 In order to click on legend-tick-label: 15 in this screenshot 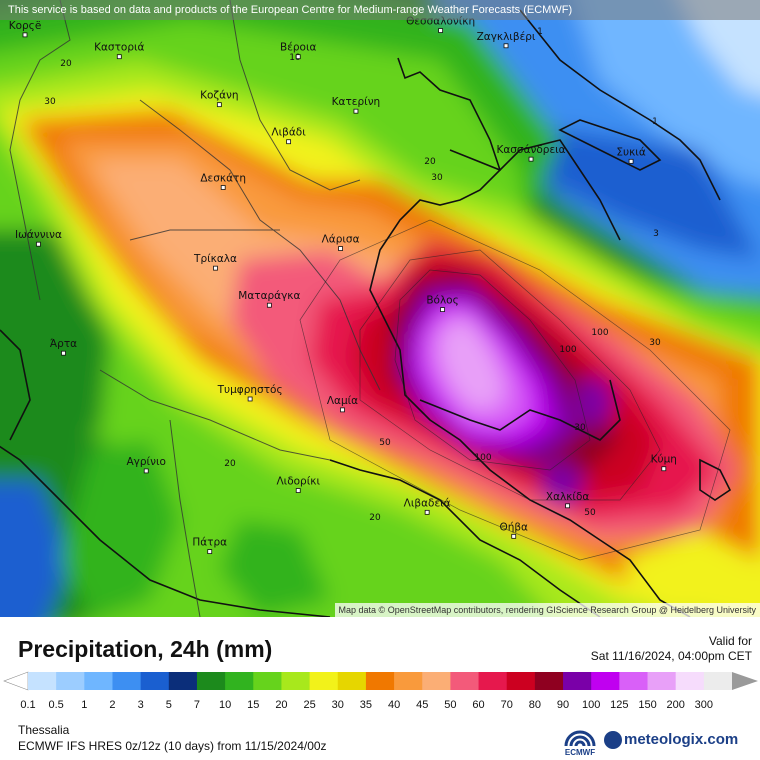, I will do `click(253, 705)`.